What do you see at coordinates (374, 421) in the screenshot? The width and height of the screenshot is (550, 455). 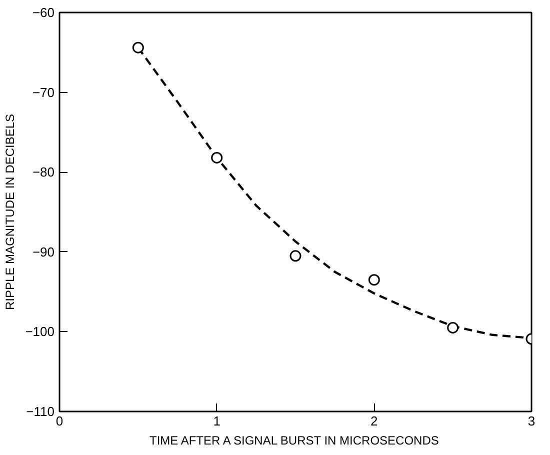 I see `x-tick-label: 2` at bounding box center [374, 421].